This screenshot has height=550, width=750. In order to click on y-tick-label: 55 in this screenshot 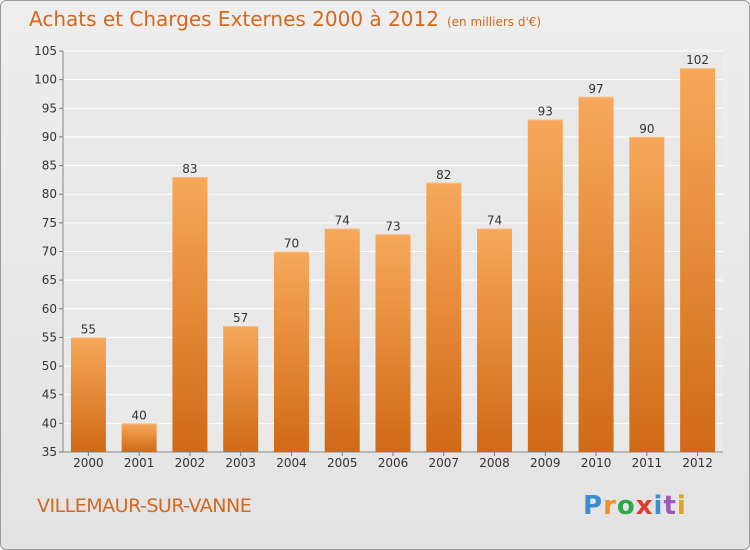, I will do `click(49, 337)`.